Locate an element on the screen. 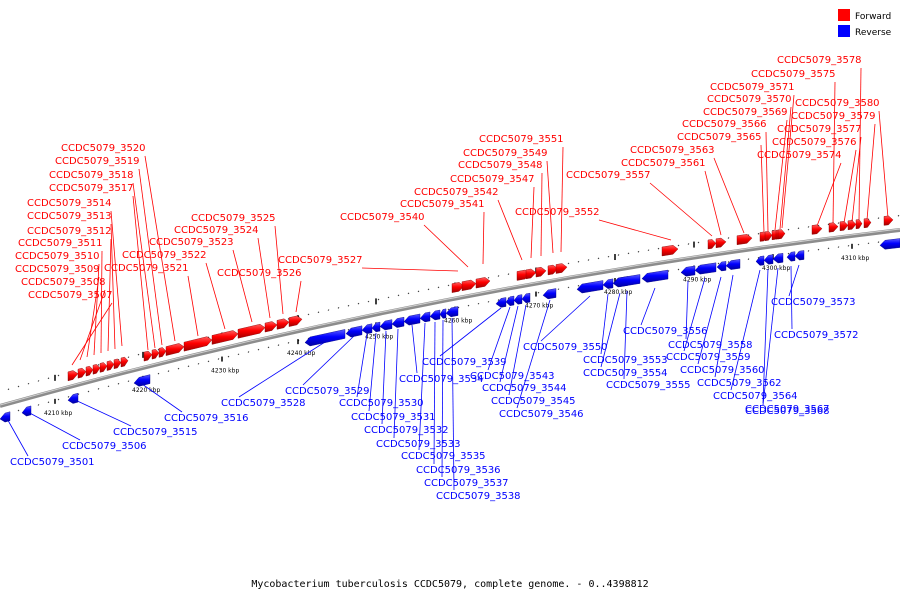  tick-label: 4290 kbp is located at coordinates (697, 280).